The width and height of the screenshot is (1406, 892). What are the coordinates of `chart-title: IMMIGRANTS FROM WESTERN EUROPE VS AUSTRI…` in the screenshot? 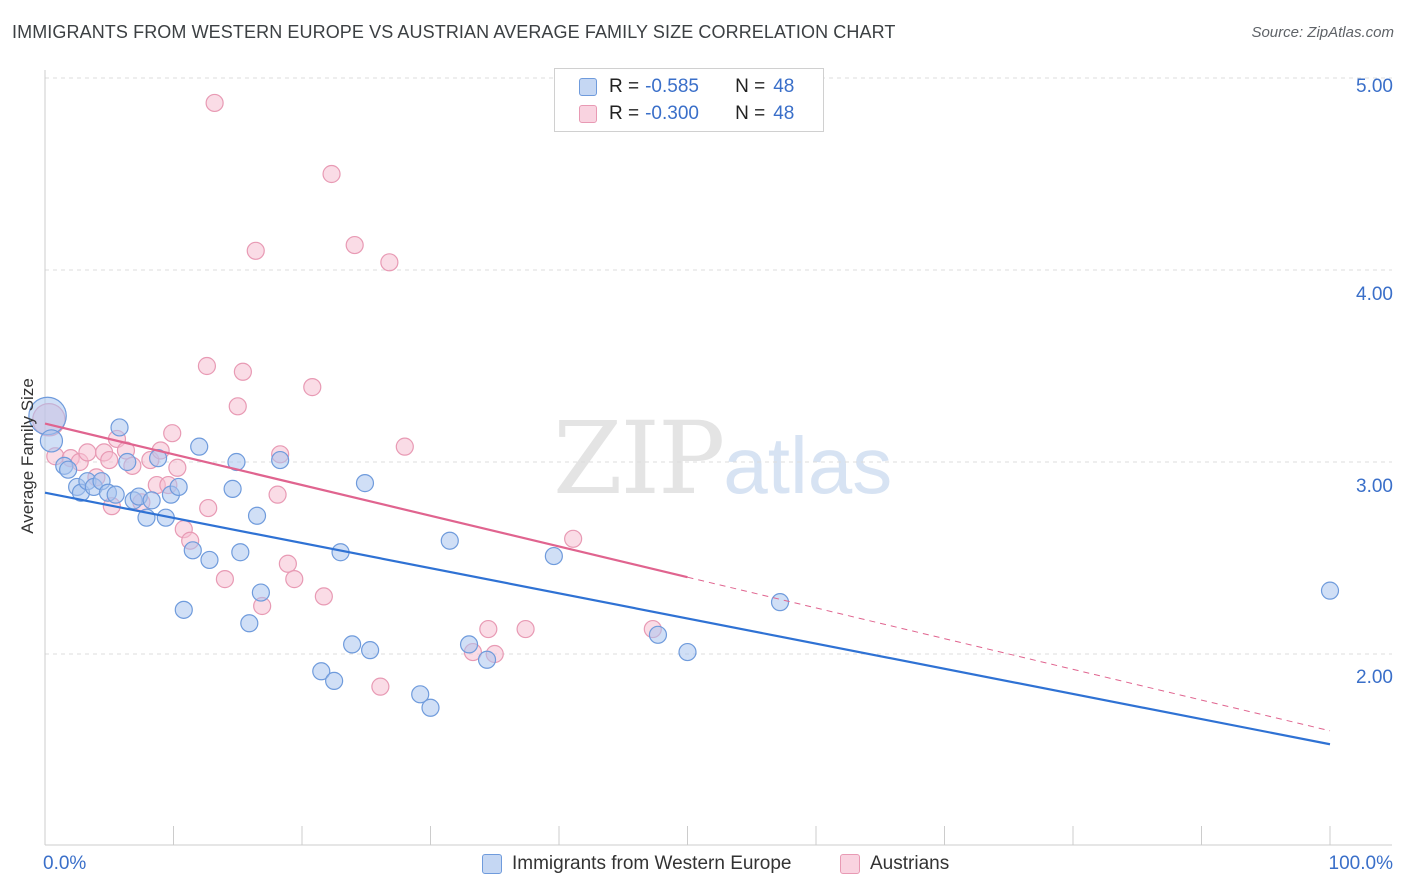 It's located at (454, 32).